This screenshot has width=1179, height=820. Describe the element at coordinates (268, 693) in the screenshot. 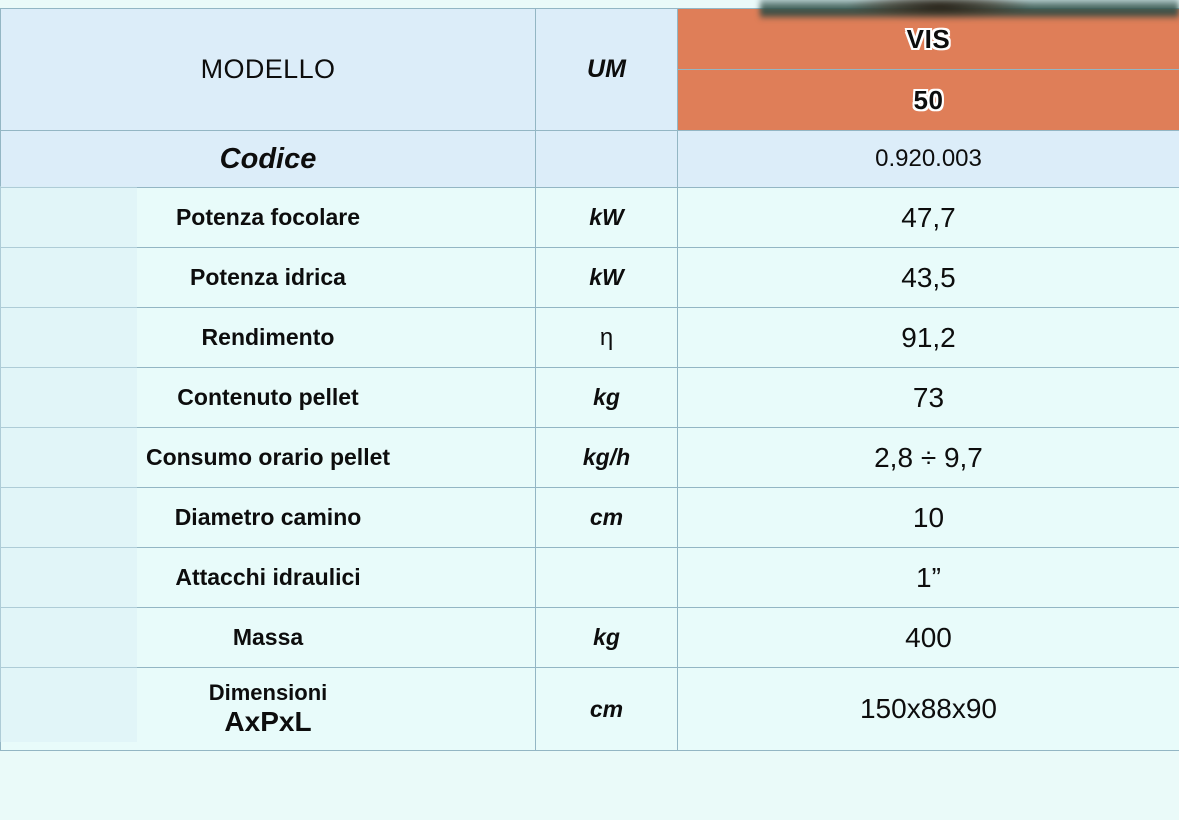

I see `dimensioni-word: Dimensioni` at that location.